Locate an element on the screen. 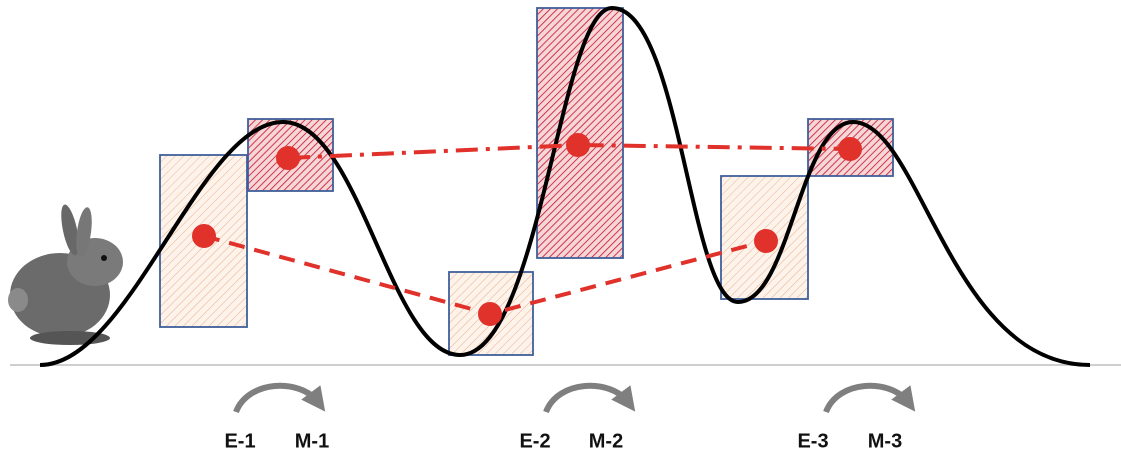 The width and height of the screenshot is (1121, 472). mature-label: M-2 is located at coordinates (606, 441).